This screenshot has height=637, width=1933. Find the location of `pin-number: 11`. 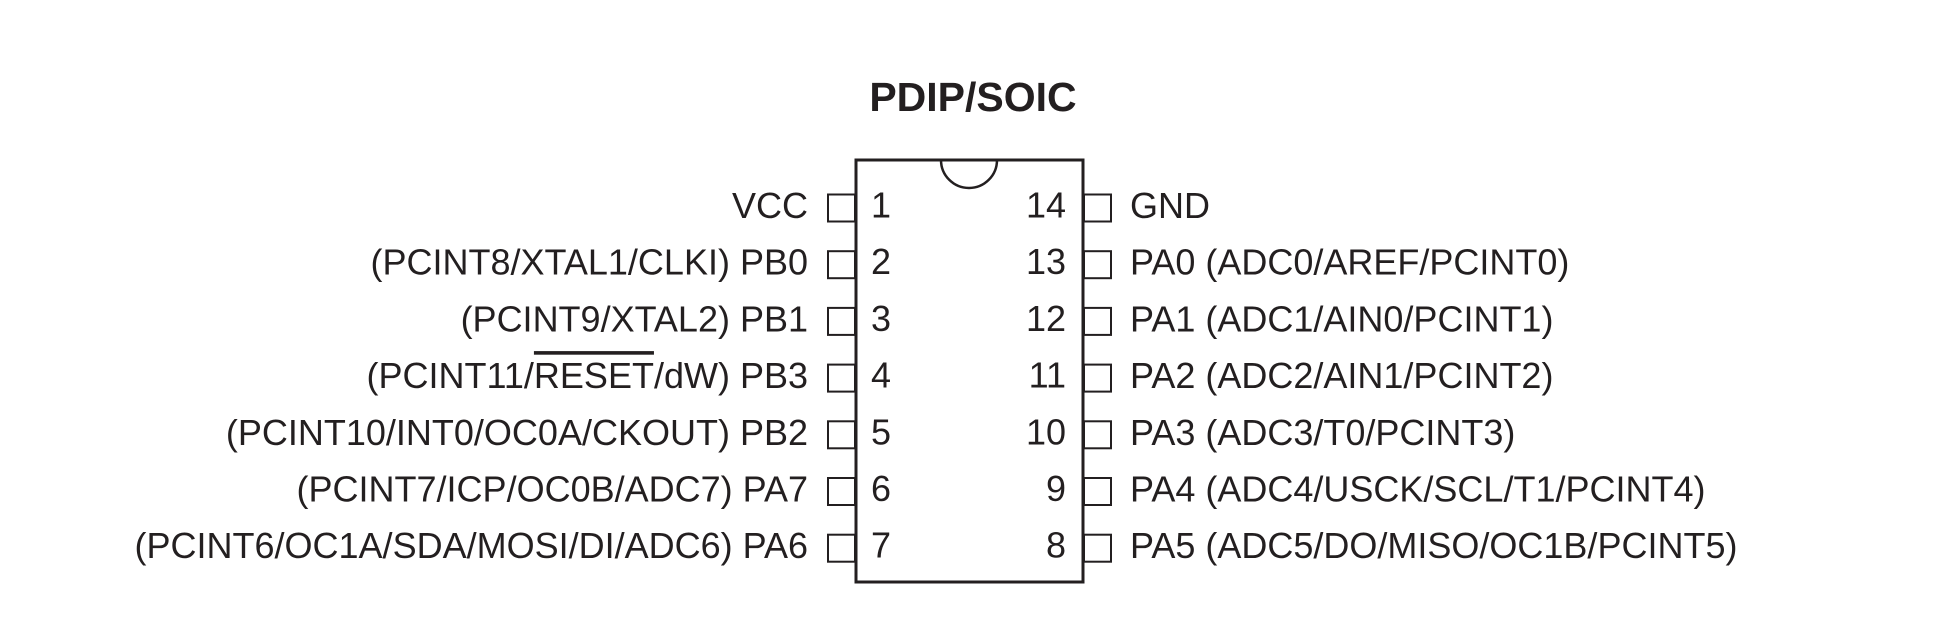

pin-number: 11 is located at coordinates (1047, 375).